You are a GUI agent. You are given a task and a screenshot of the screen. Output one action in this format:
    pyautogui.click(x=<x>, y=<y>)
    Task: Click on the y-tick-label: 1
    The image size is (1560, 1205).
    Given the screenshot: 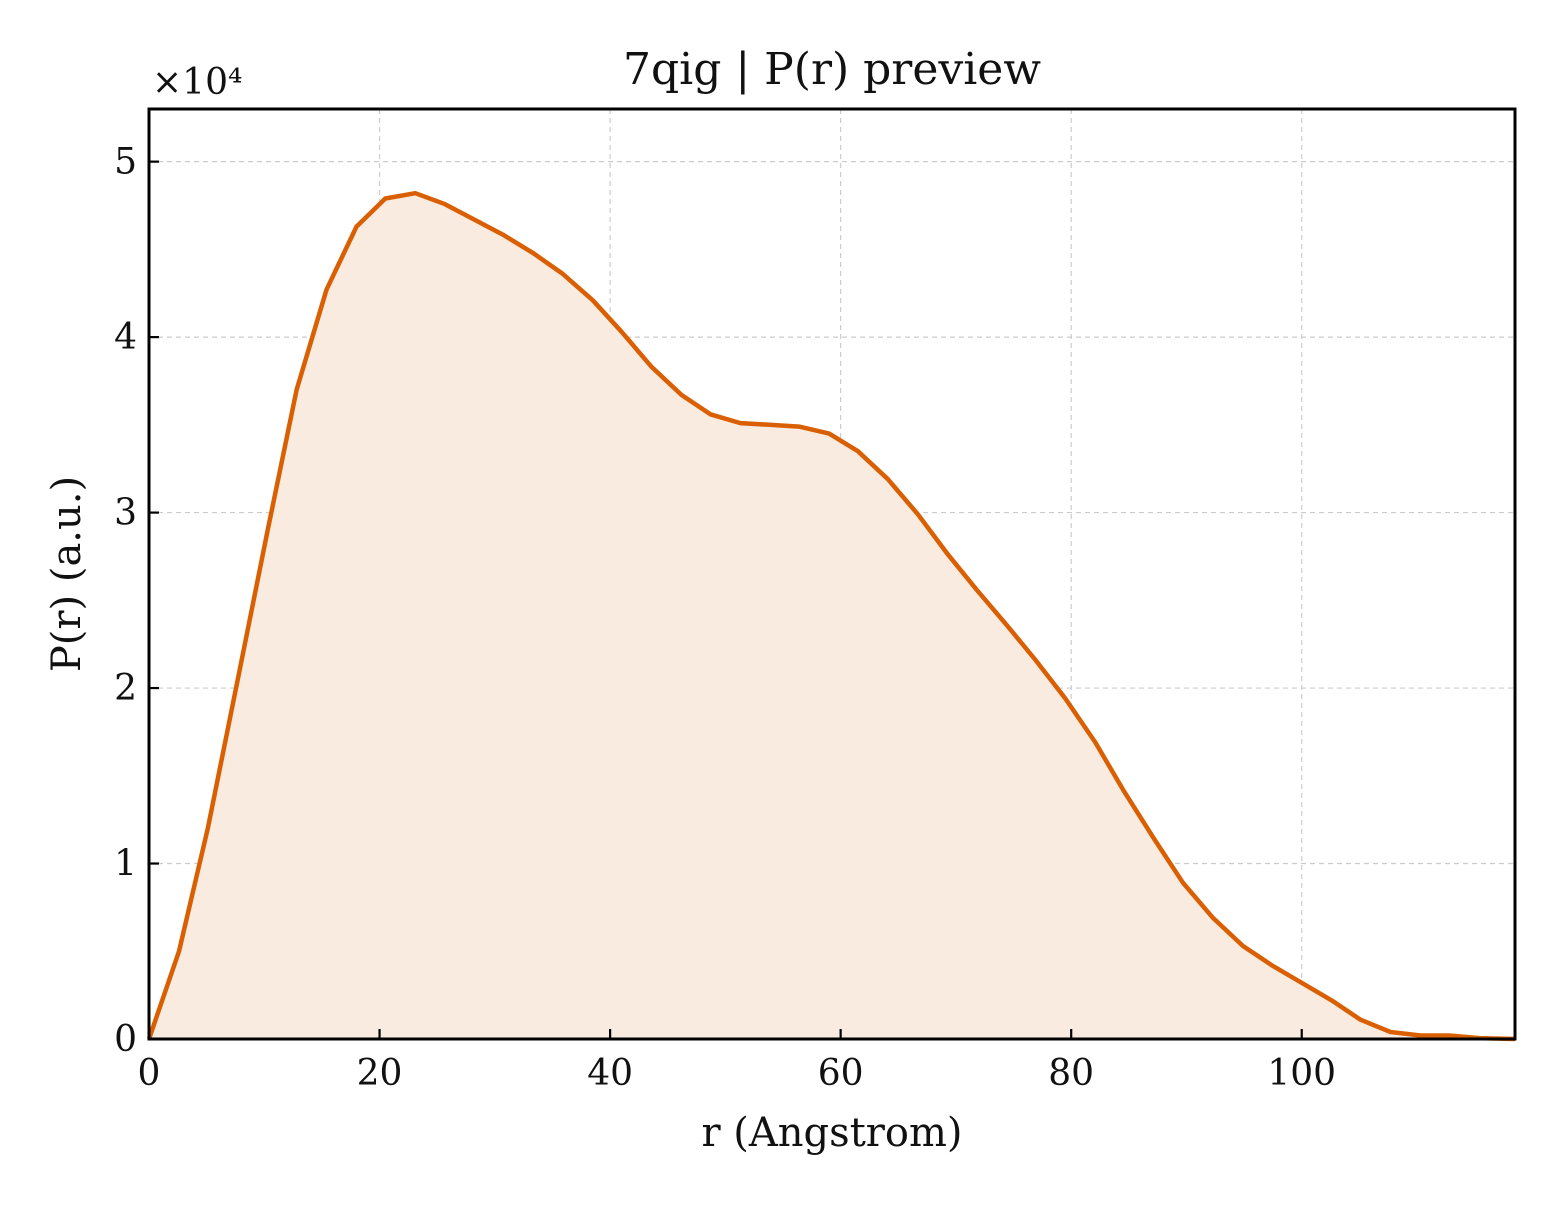 What is the action you would take?
    pyautogui.click(x=125, y=864)
    